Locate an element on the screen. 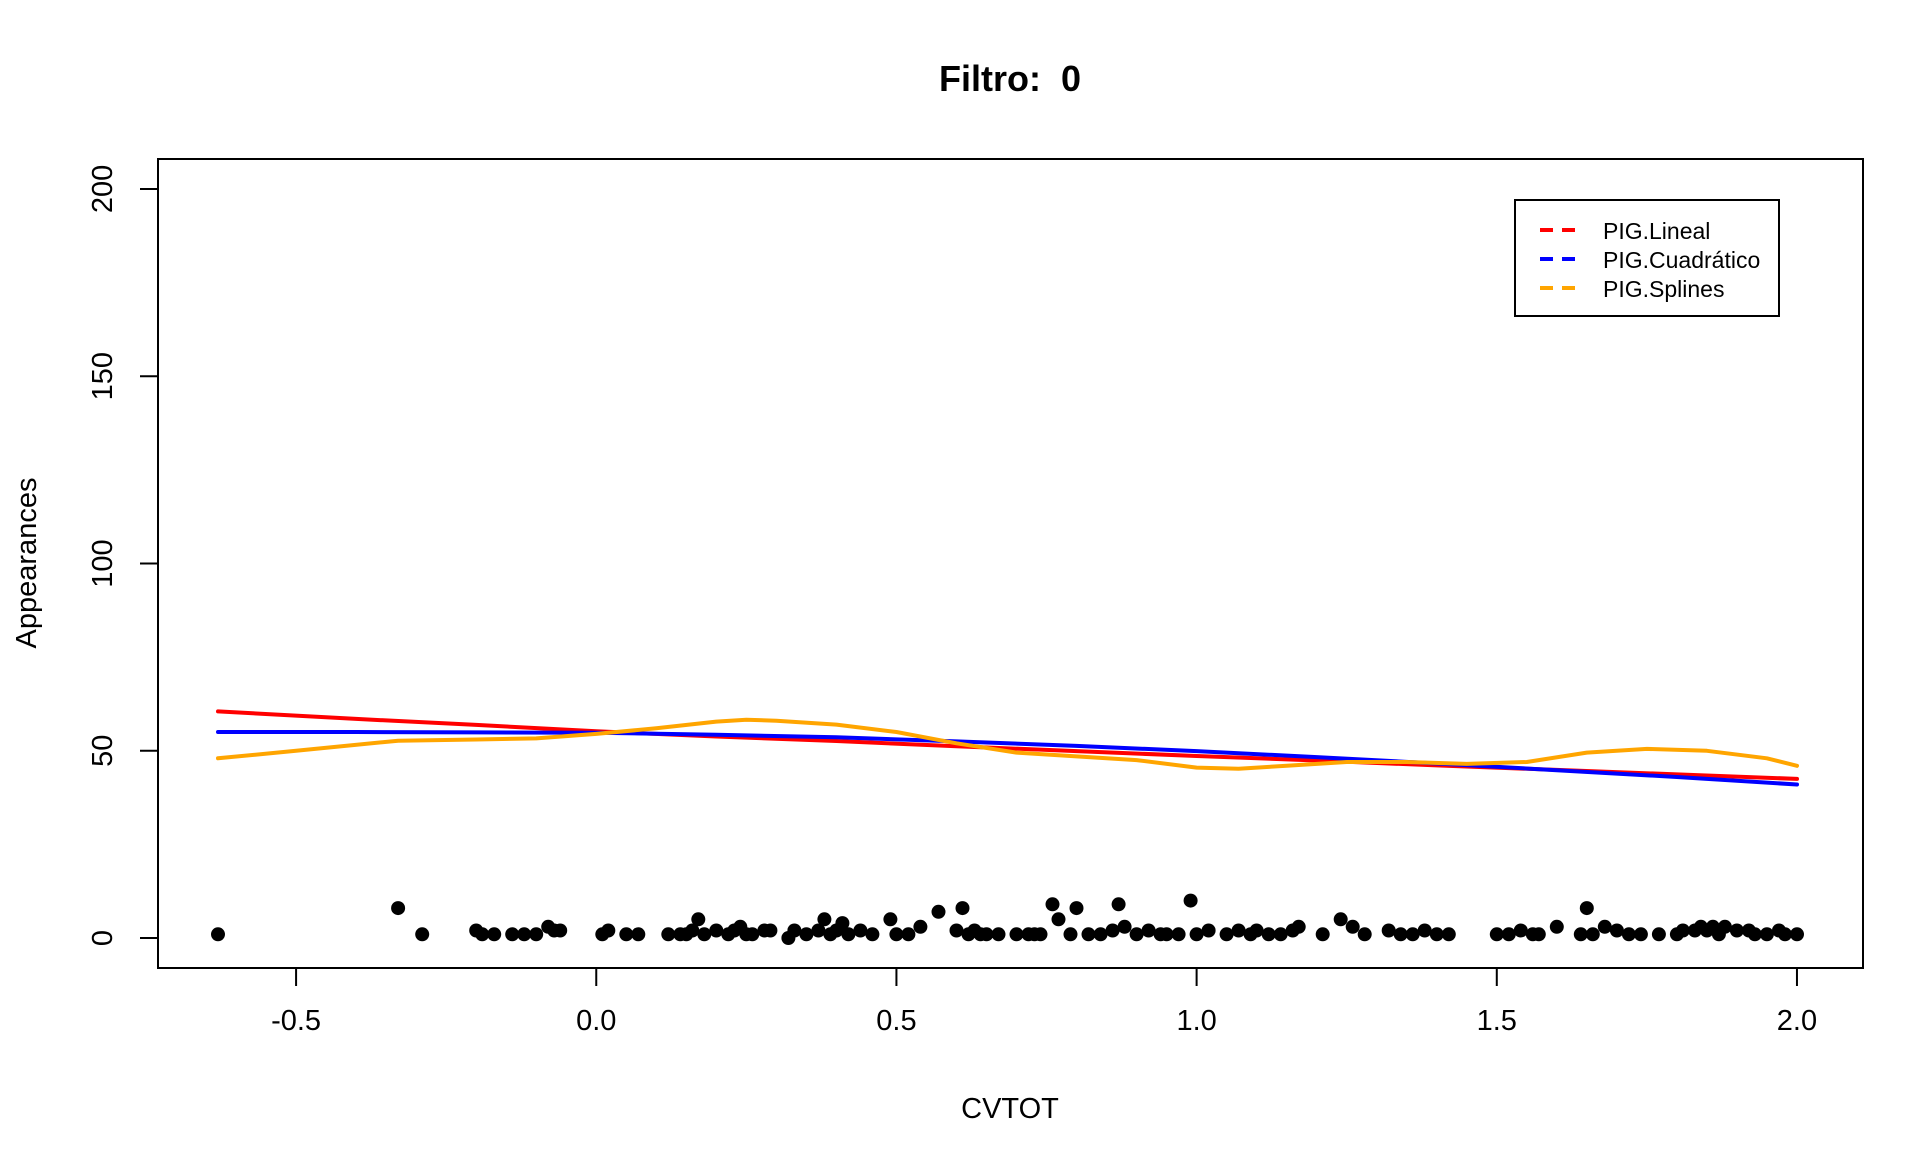  x-tick-label: -0.5 is located at coordinates (296, 1021).